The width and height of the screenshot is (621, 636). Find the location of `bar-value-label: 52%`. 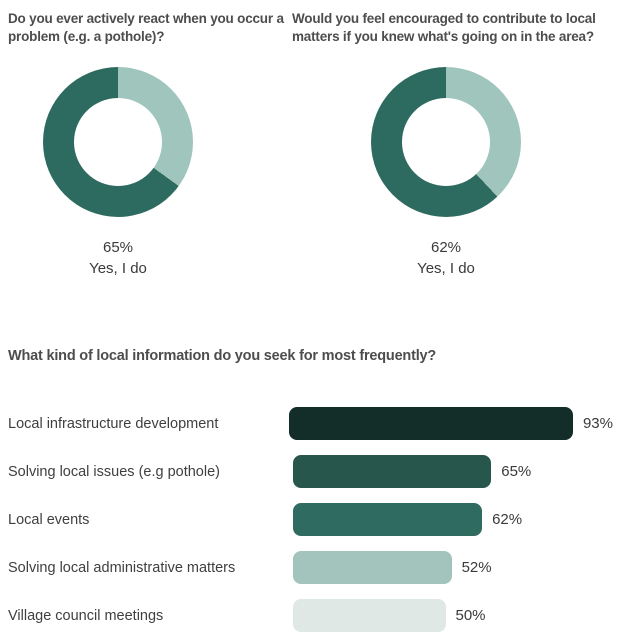

bar-value-label: 52% is located at coordinates (476, 567).